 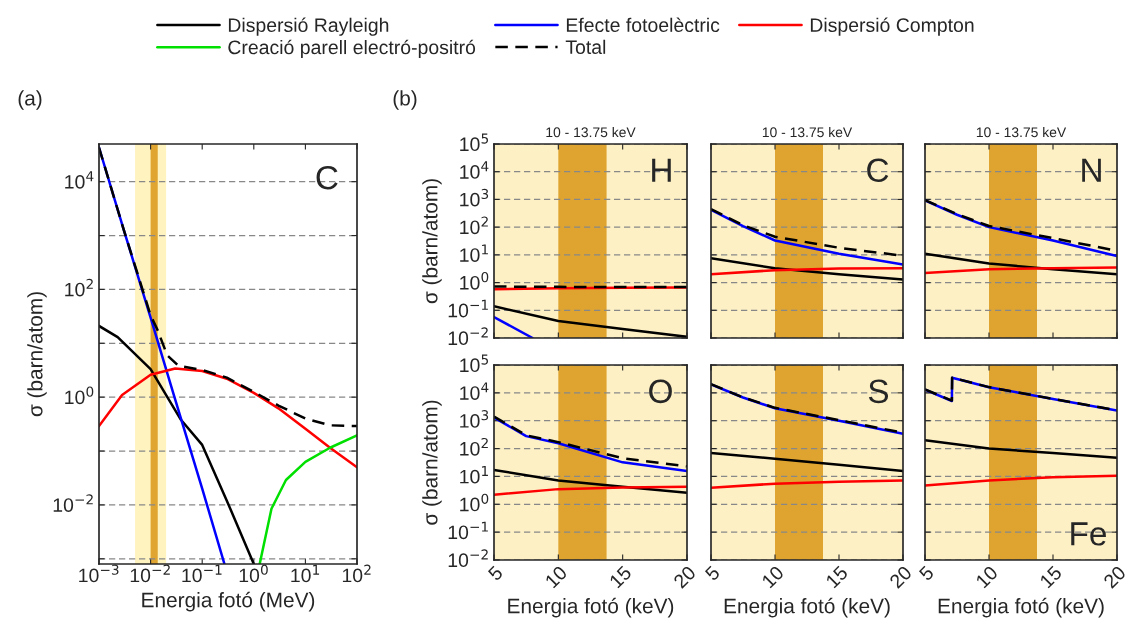 I want to click on x-tick-label: 10$^{0}$, so click(x=253, y=573).